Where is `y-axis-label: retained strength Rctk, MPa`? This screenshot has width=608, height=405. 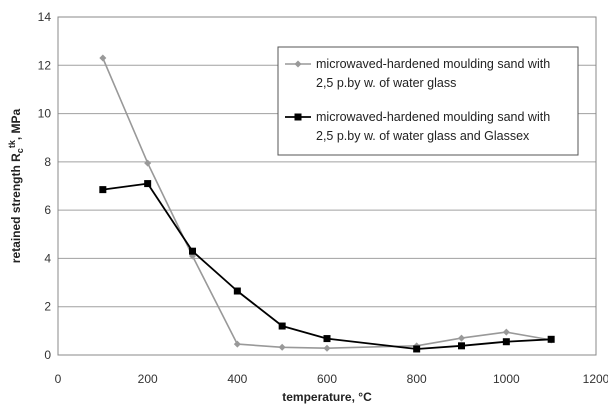 y-axis-label: retained strength Rctk, MPa is located at coordinates (16, 185).